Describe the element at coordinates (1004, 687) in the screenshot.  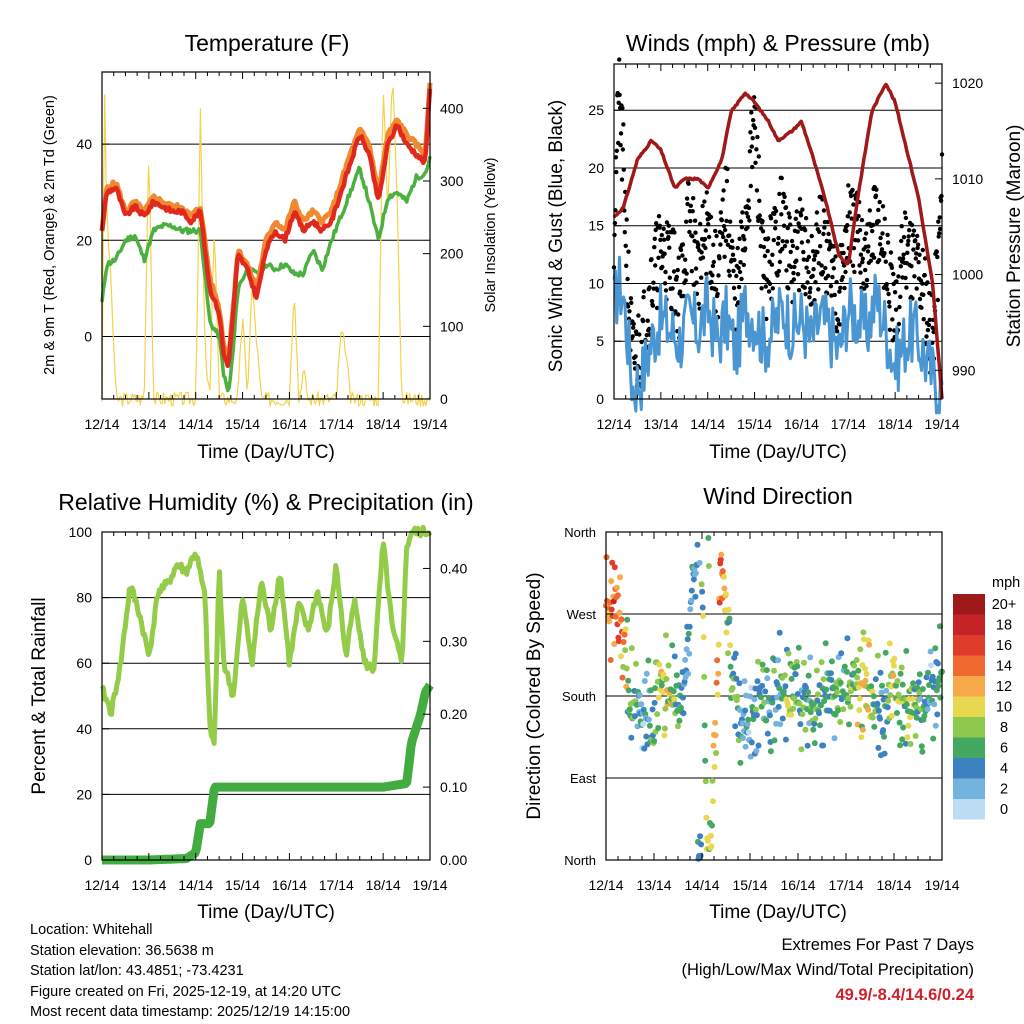
I see `legend-label: 12` at that location.